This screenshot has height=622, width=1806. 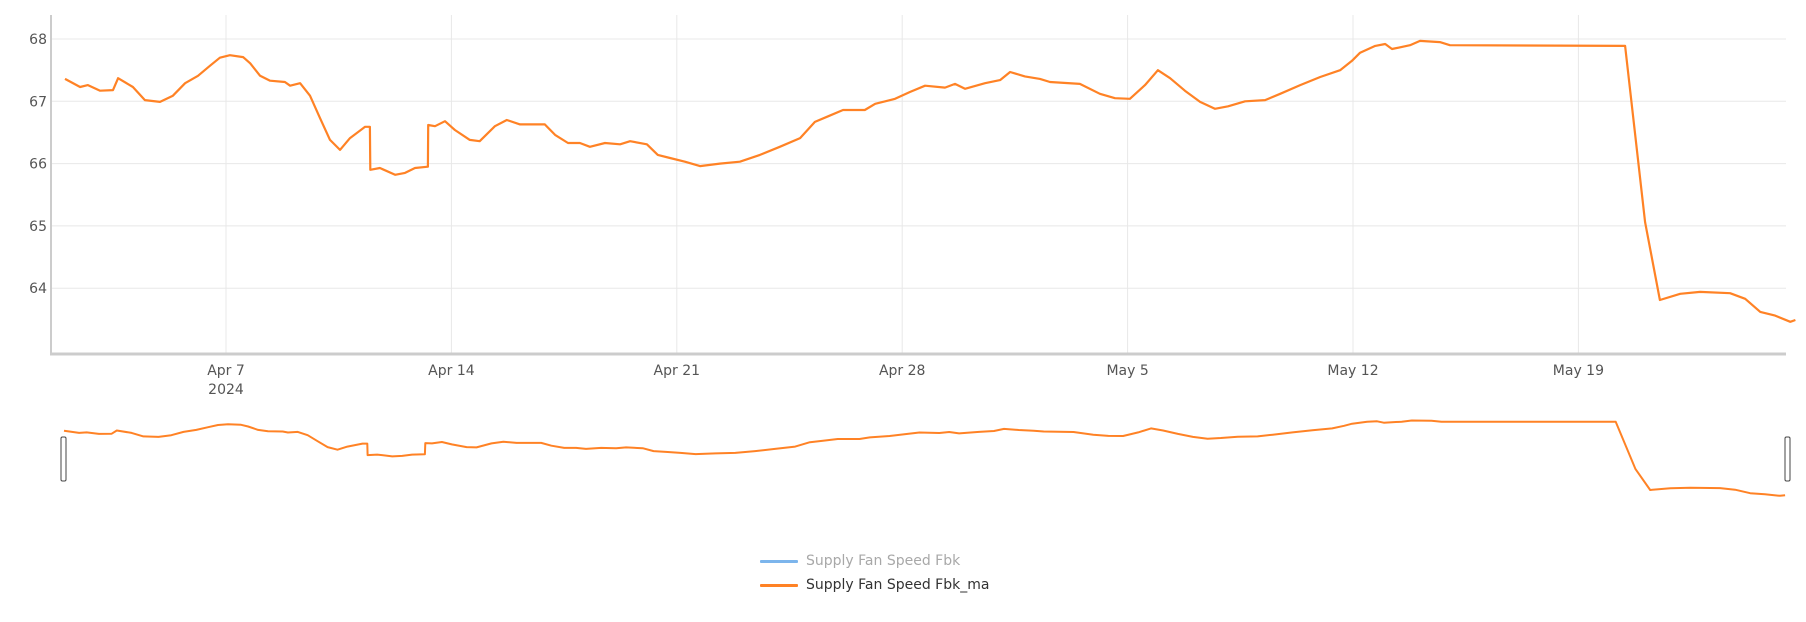 I want to click on y-axis: 64 65 66 67 68, so click(x=40, y=185).